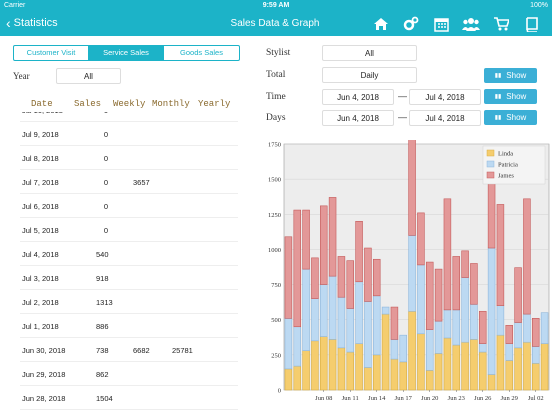 The image size is (552, 414). What do you see at coordinates (129, 350) in the screenshot?
I see `table-row: Jun 30, 2018 738 6682 25781` at bounding box center [129, 350].